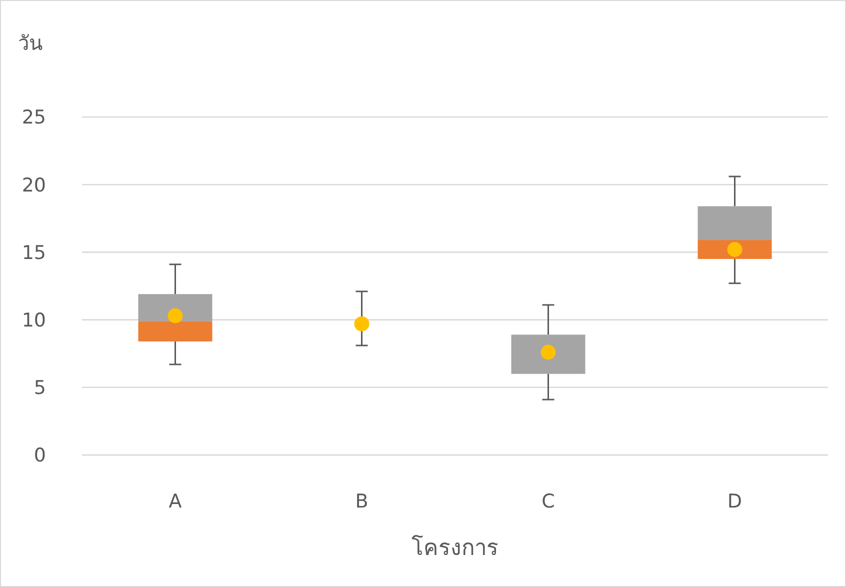 The width and height of the screenshot is (846, 587). Describe the element at coordinates (175, 501) in the screenshot. I see `x-tick-label: A` at that location.